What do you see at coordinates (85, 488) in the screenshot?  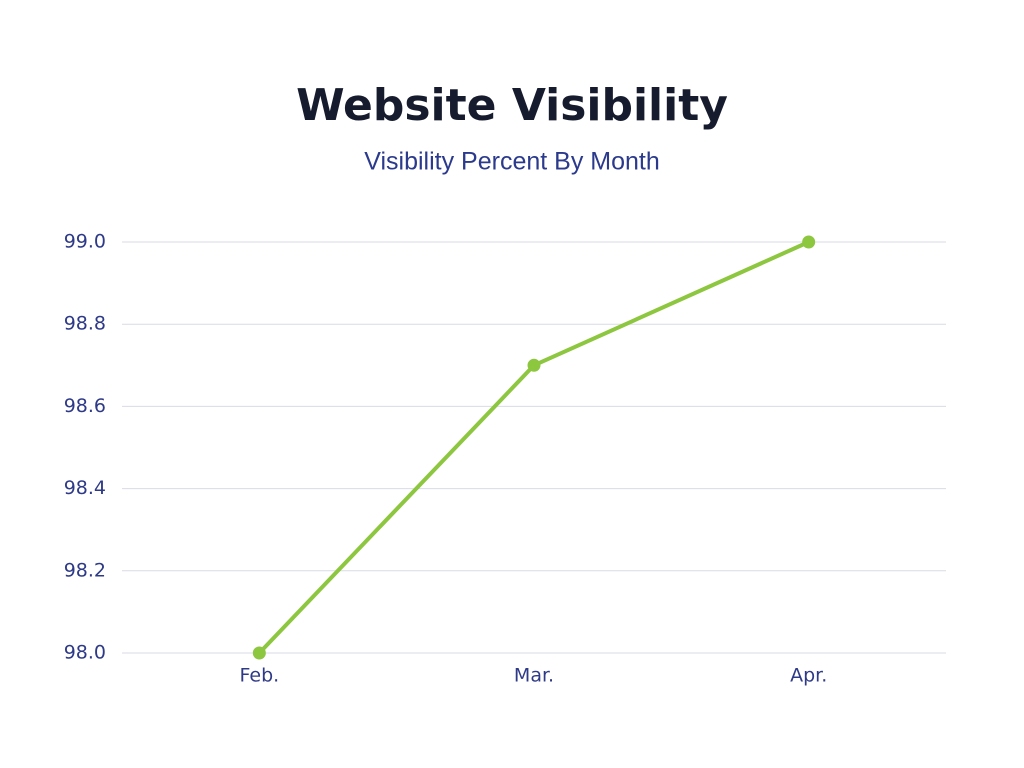 I see `y-tick-label: 98.4` at bounding box center [85, 488].